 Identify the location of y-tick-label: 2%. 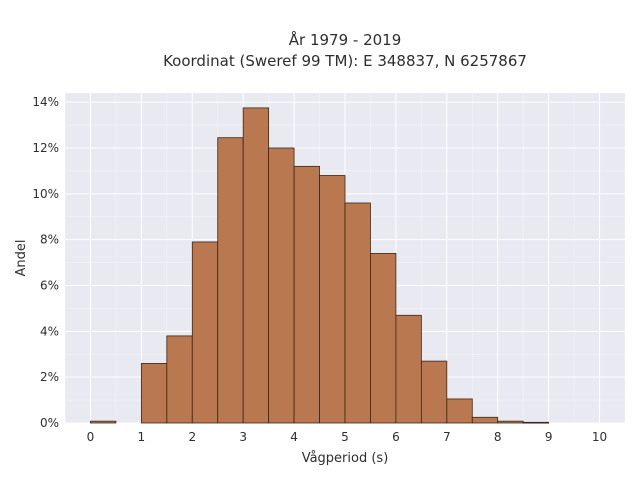
(49, 377).